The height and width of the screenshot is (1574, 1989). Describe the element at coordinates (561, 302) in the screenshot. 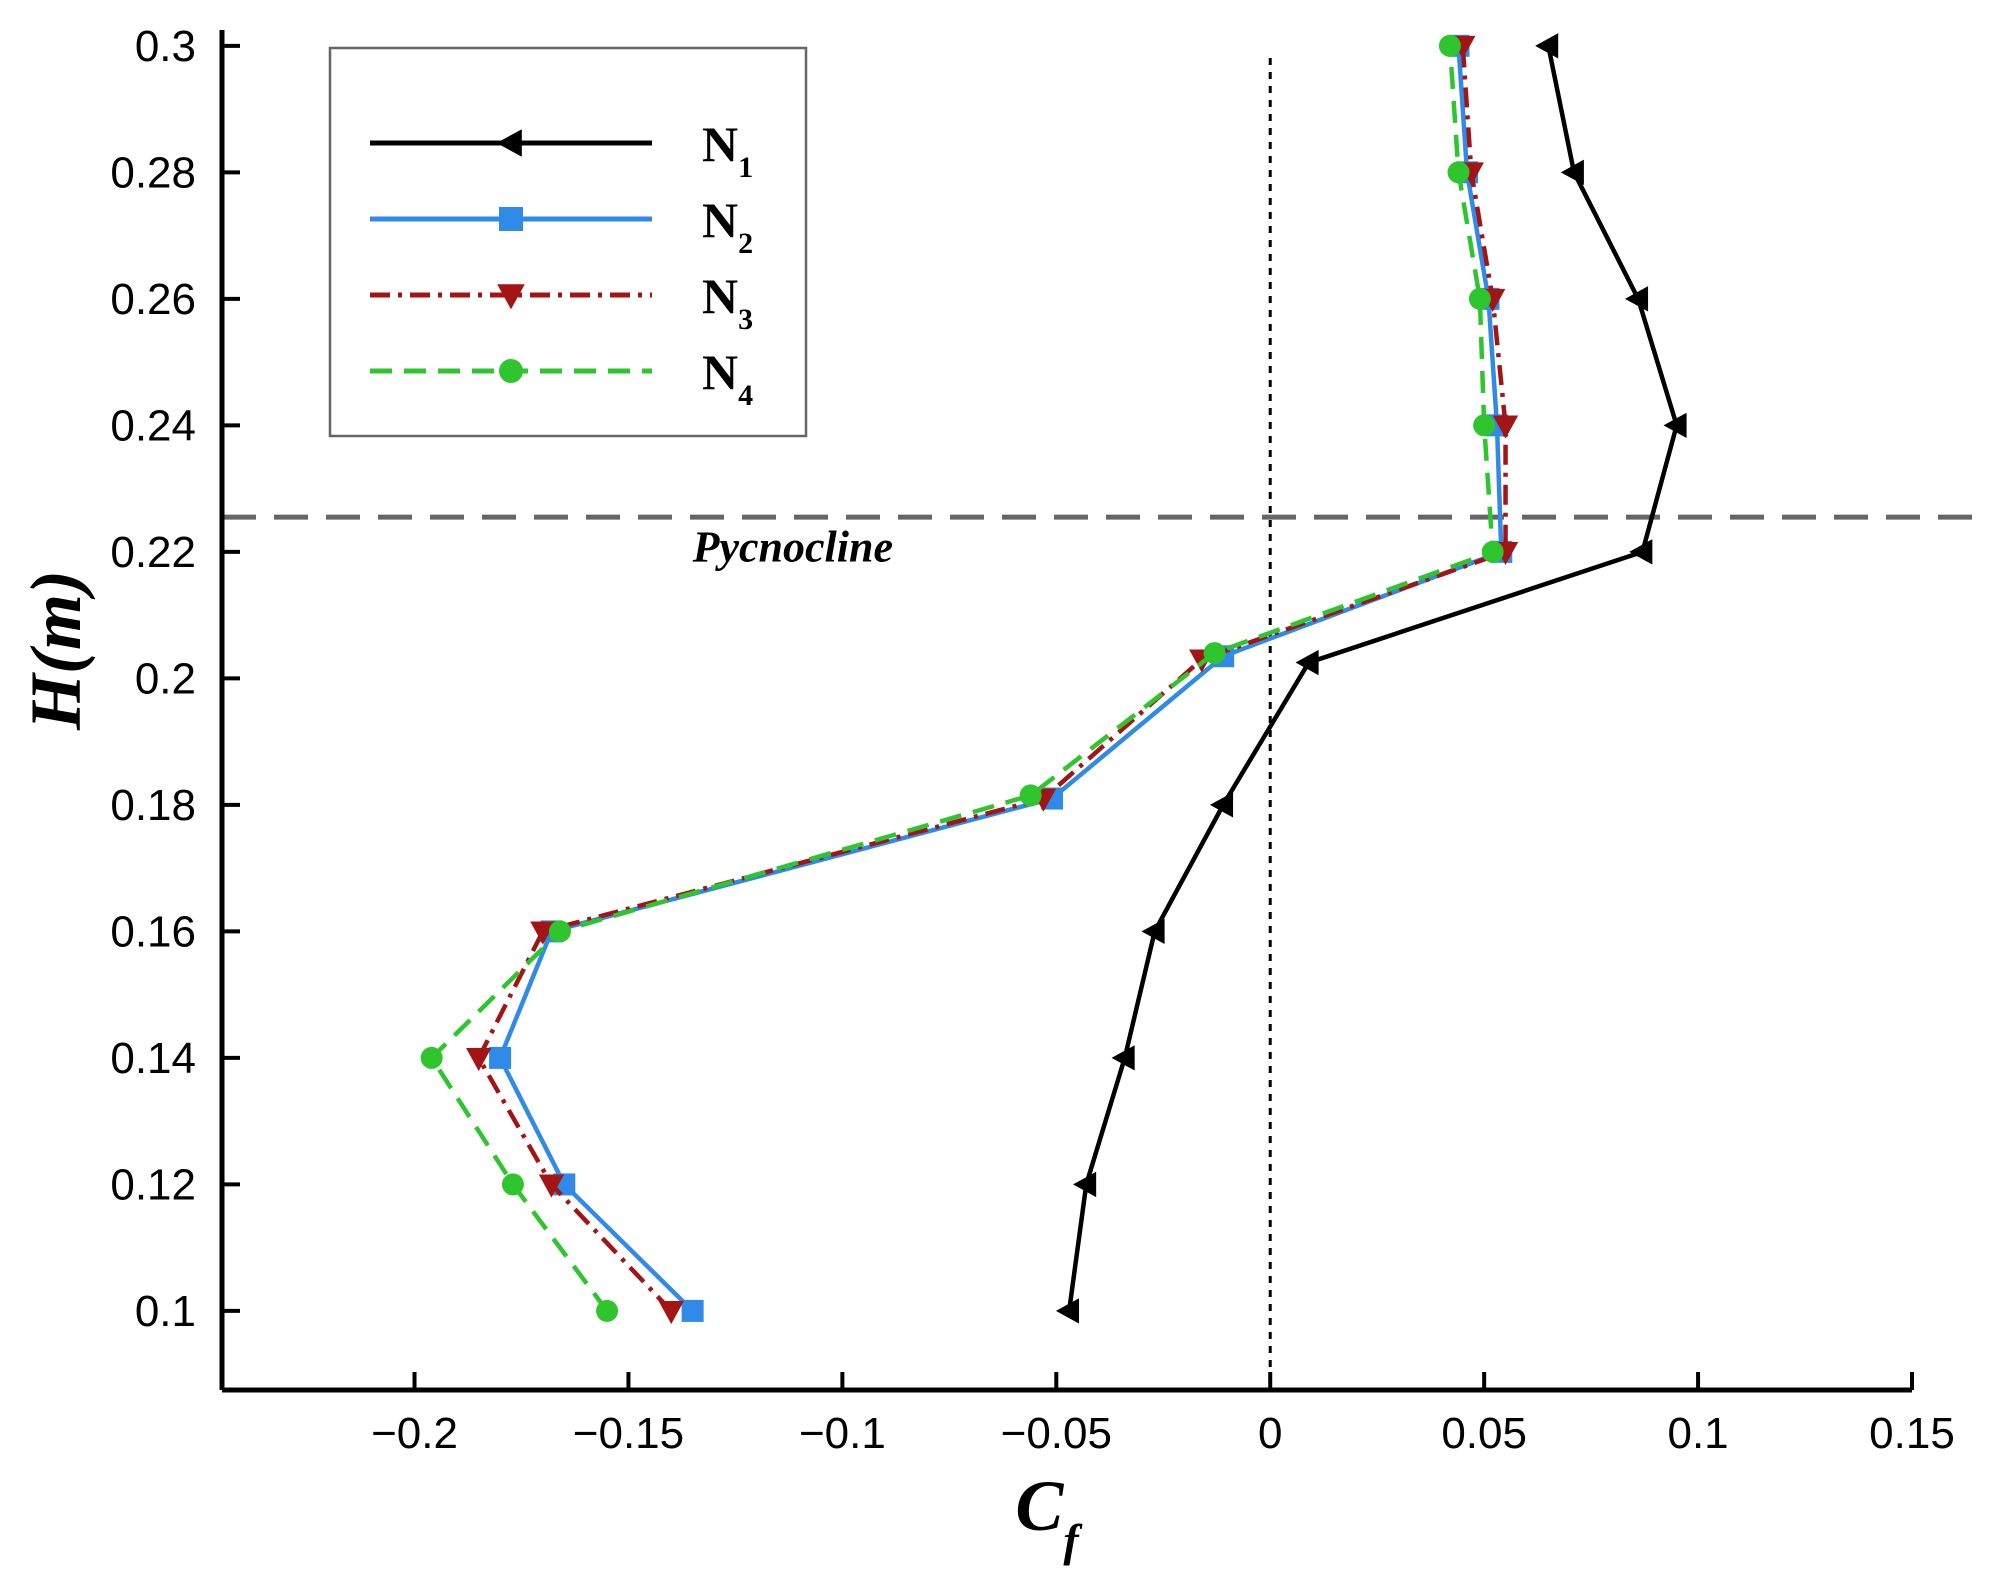

I see `legend-item: N3` at that location.